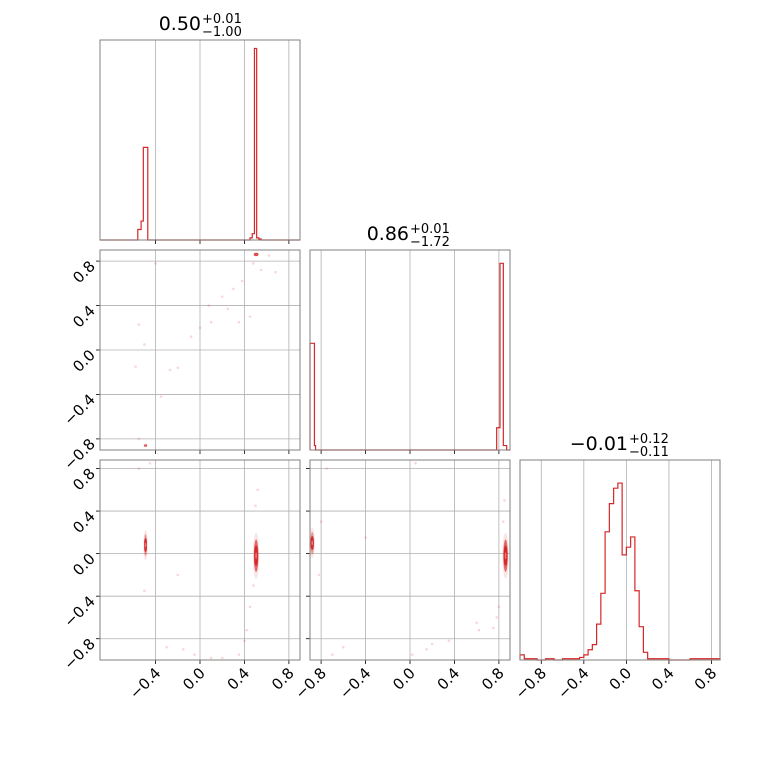 The image size is (760, 760). Describe the element at coordinates (145, 683) in the screenshot. I see `x-tick-label-param-1-0: −0.4` at that location.